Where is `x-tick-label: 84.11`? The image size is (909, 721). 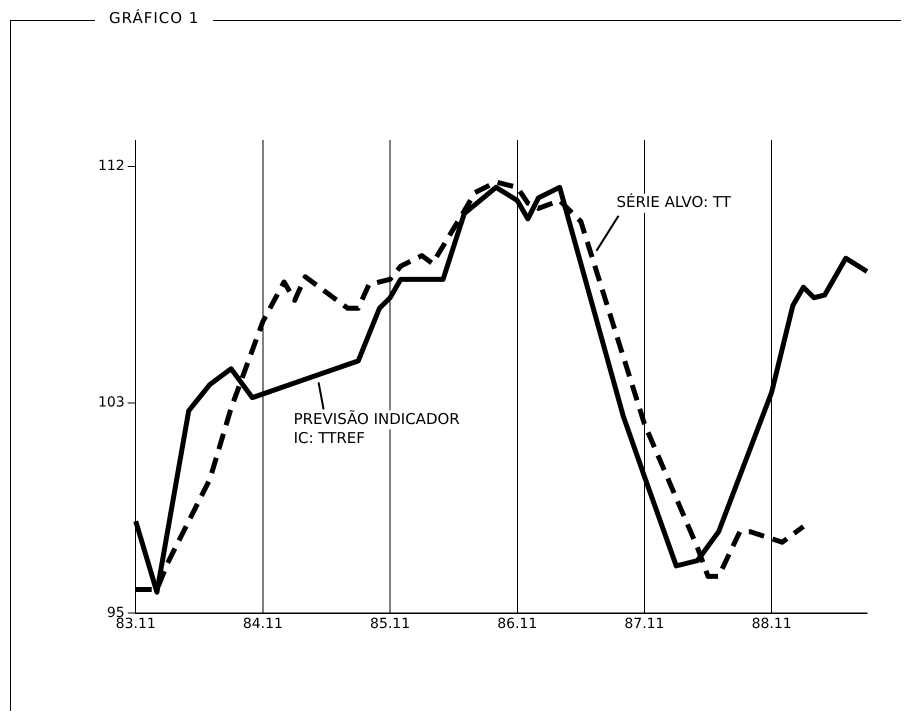 x-tick-label: 84.11 is located at coordinates (262, 624).